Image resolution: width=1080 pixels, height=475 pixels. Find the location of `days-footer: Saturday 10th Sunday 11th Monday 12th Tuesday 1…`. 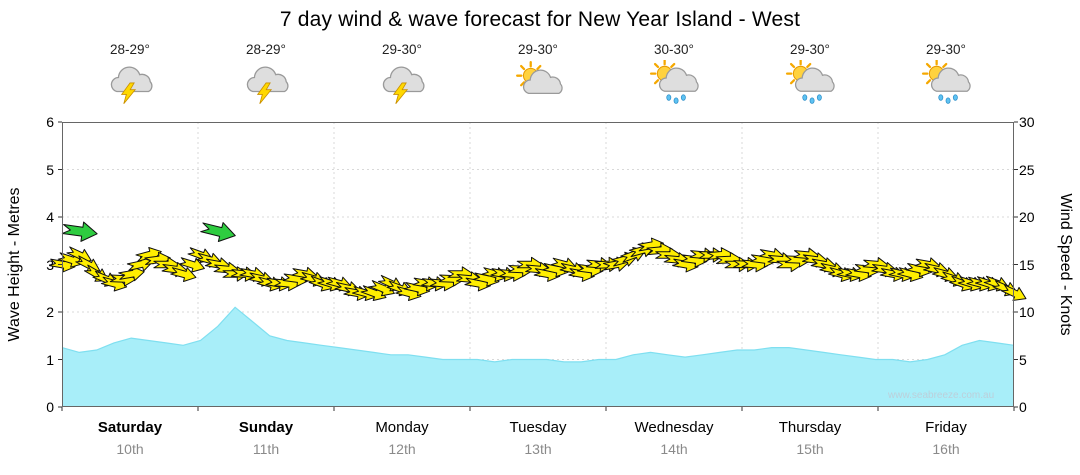

days-footer: Saturday 10th Sunday 11th Monday 12th Tuesday 1… is located at coordinates (538, 438).